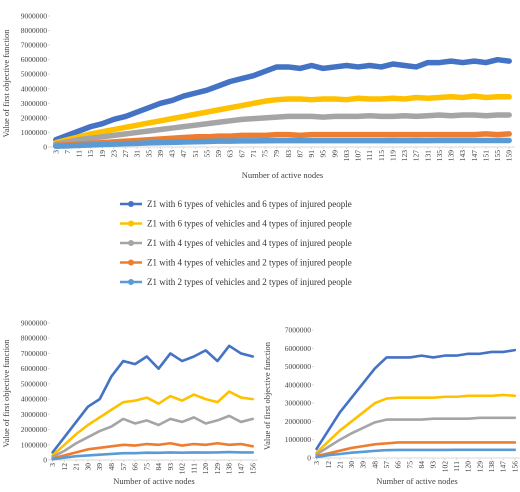  Describe the element at coordinates (102, 154) in the screenshot. I see `x-tick-label: 19` at that location.